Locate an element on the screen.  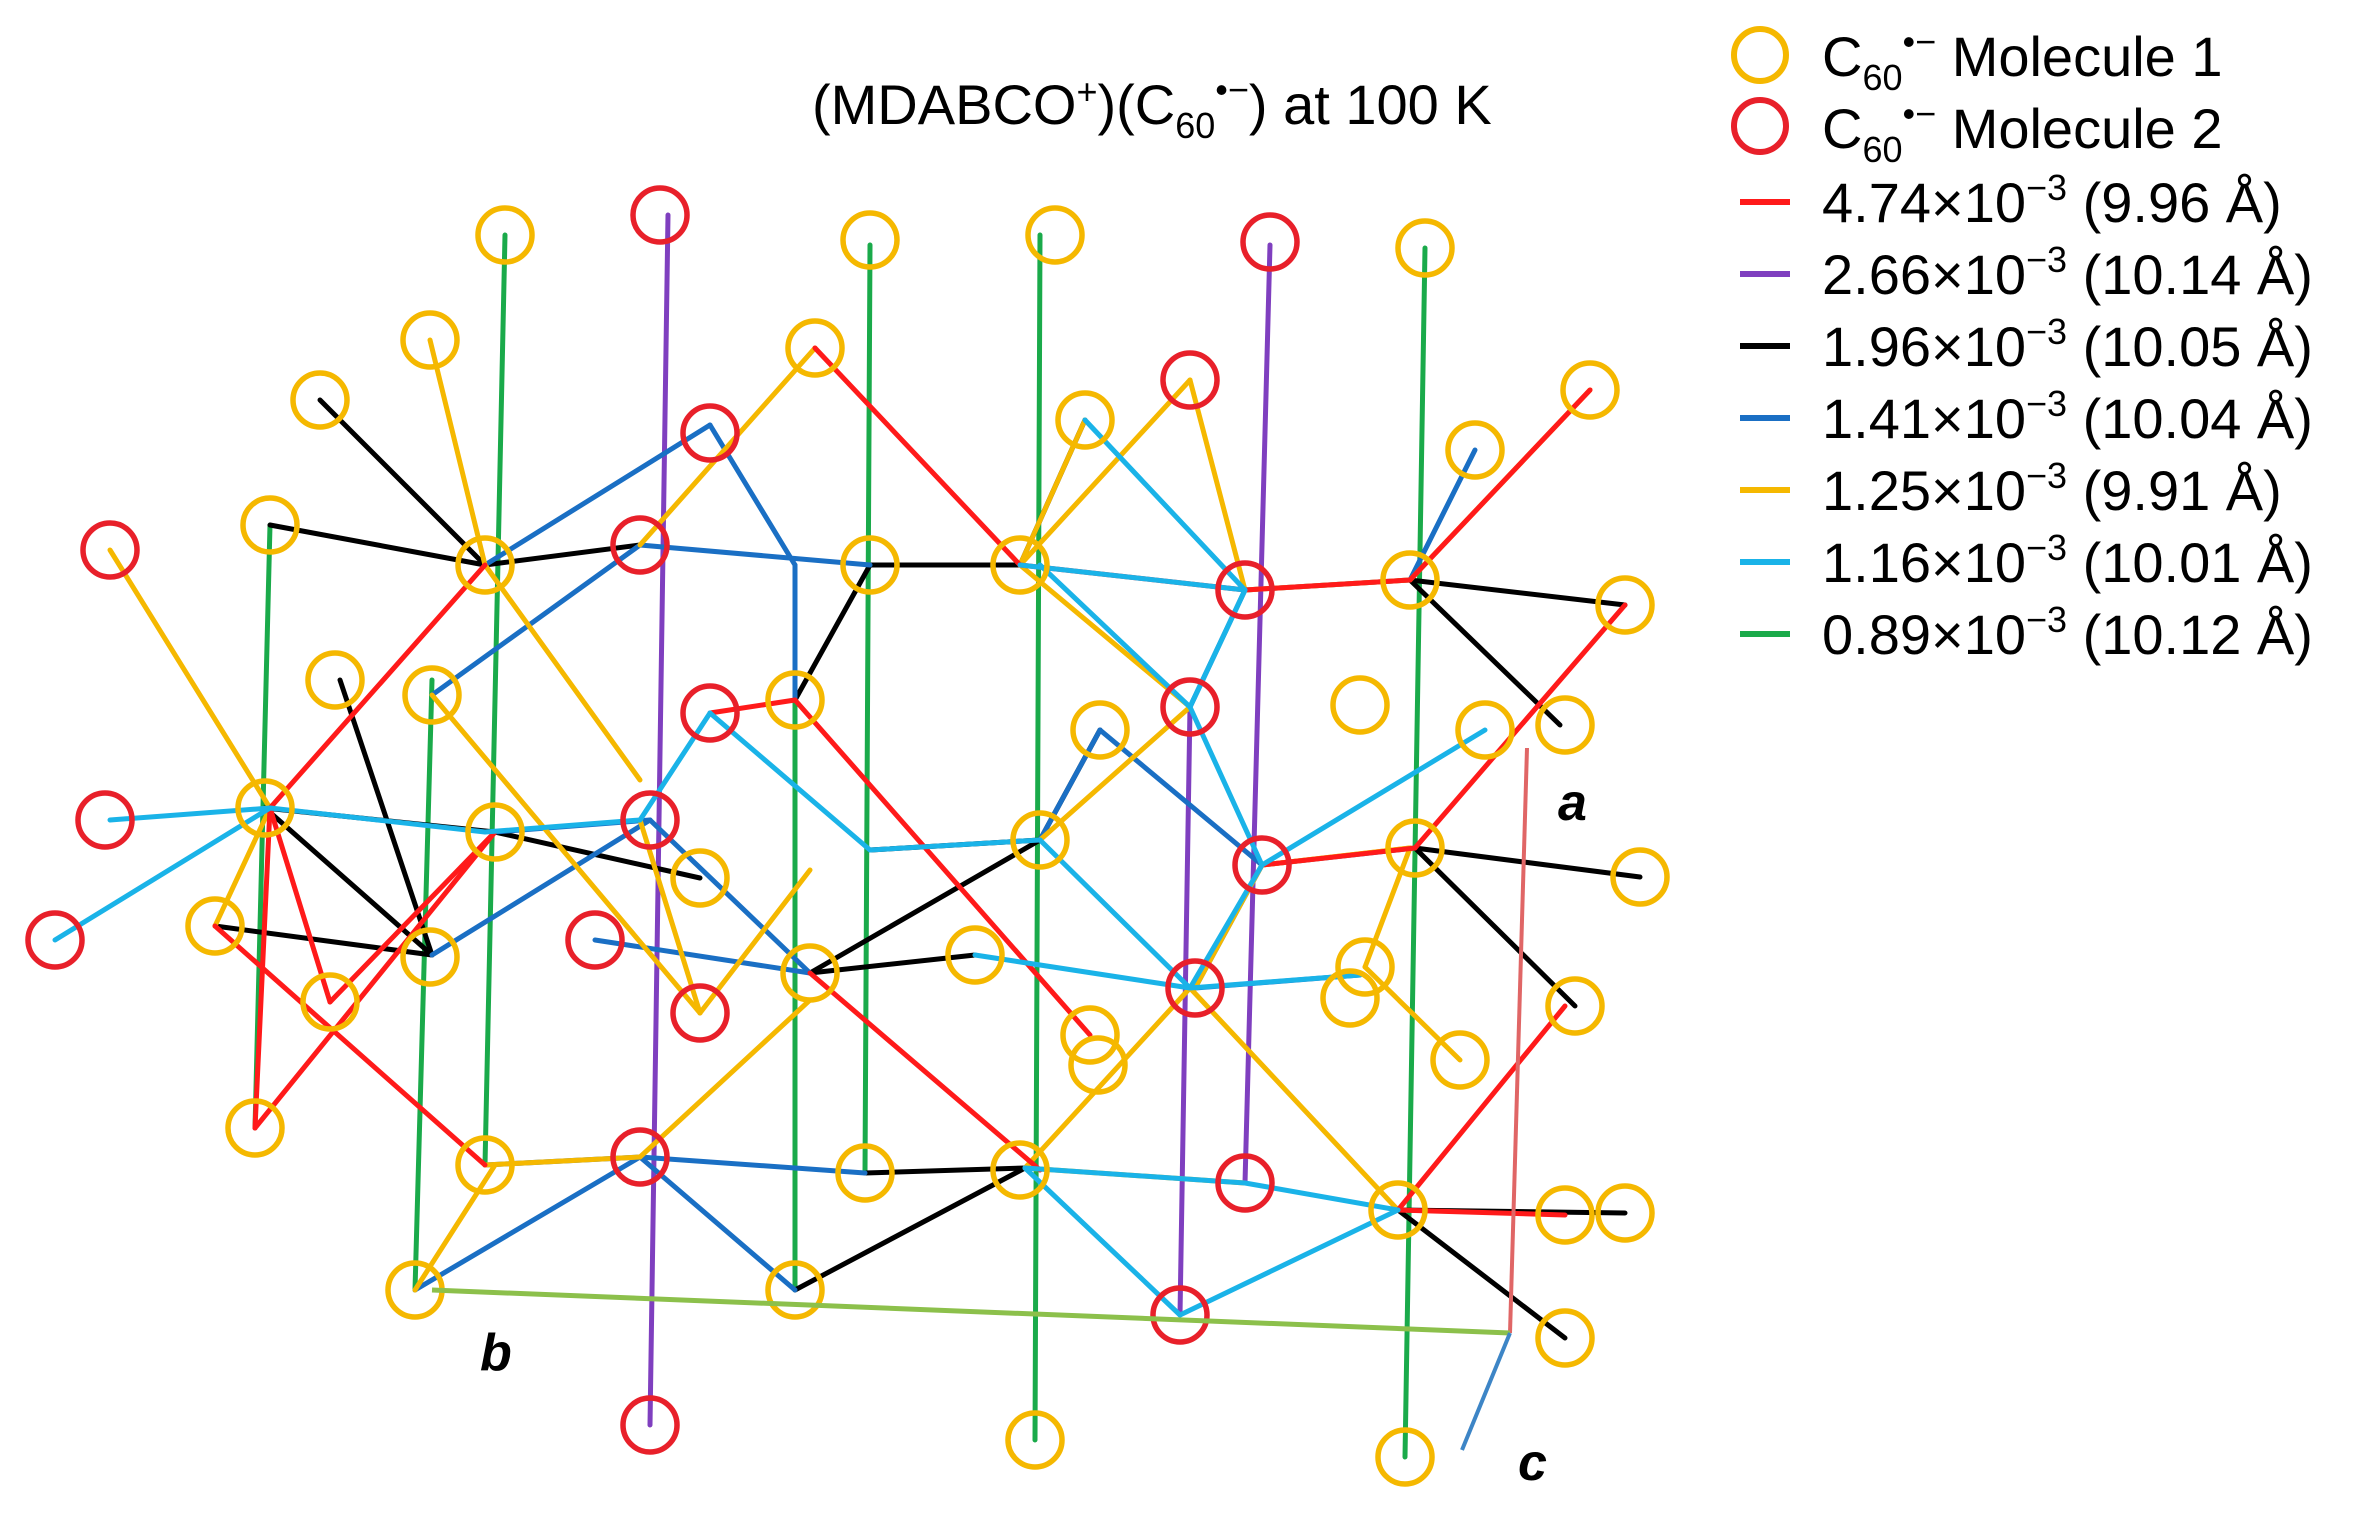
legend-bond-label-0: 4.74×10−3 (9.96 Å) is located at coordinates (2052, 200).